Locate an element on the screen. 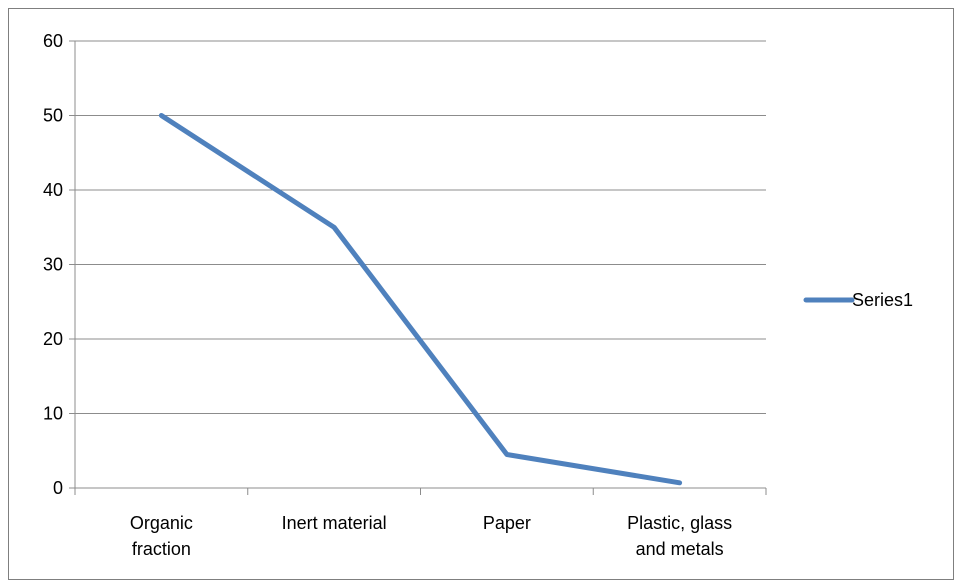 The height and width of the screenshot is (582, 956). y-tick-label: 60 is located at coordinates (53, 41).